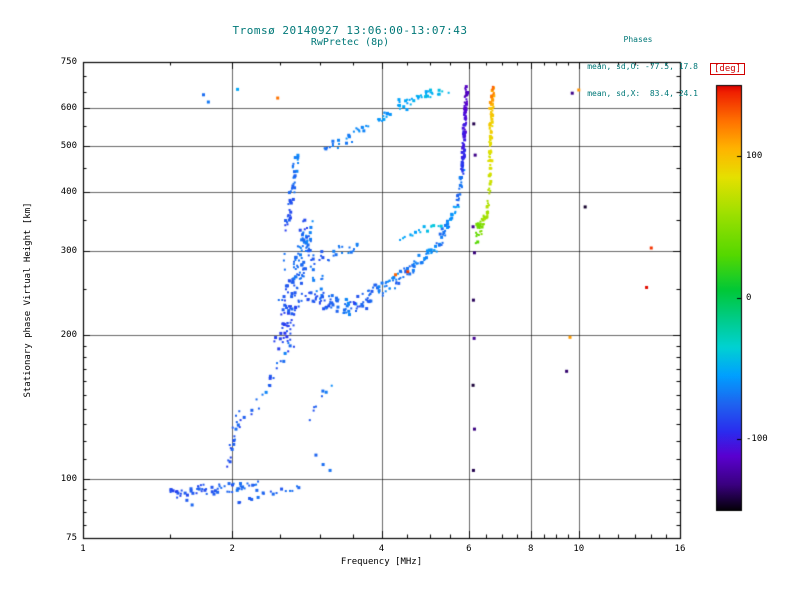 The image size is (800, 600). I want to click on y-tick-label: 300, so click(68, 251).